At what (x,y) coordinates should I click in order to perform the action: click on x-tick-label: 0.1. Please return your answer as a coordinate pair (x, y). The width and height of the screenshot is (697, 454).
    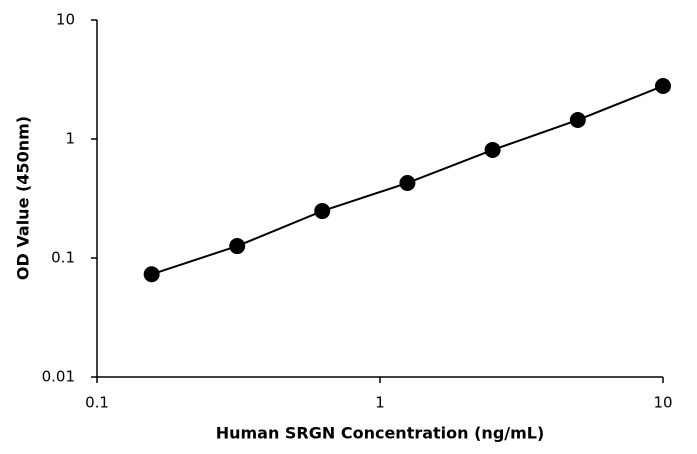
    Looking at the image, I should click on (97, 403).